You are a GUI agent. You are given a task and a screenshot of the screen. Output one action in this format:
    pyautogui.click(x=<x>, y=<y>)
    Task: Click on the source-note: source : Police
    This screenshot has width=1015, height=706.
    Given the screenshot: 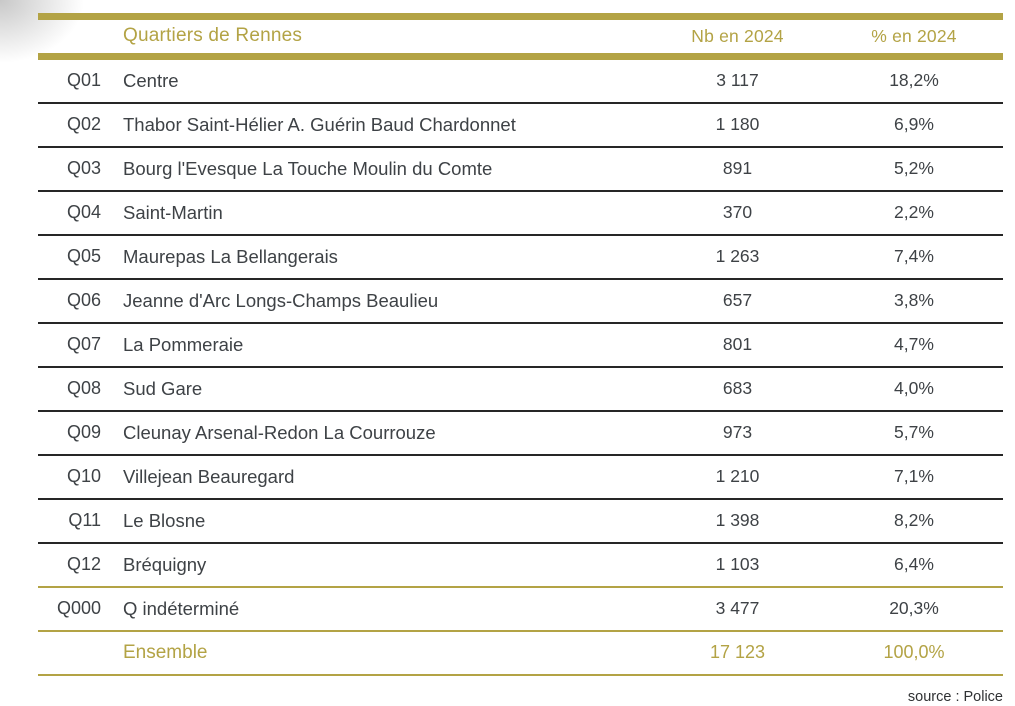 What is the action you would take?
    pyautogui.click(x=955, y=697)
    